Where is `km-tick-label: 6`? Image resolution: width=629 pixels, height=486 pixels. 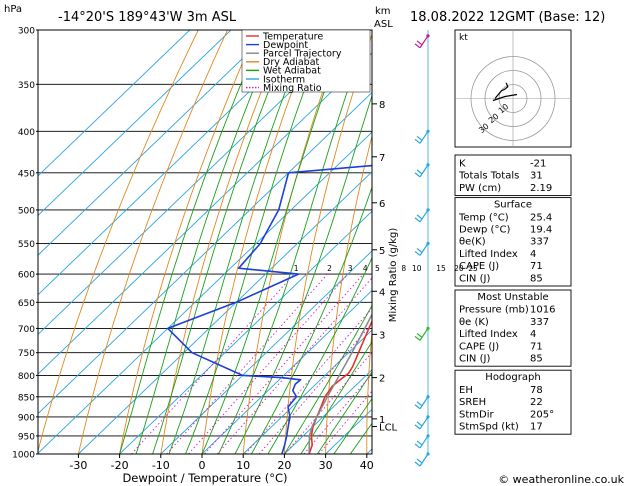 km-tick-label: 6 is located at coordinates (382, 204).